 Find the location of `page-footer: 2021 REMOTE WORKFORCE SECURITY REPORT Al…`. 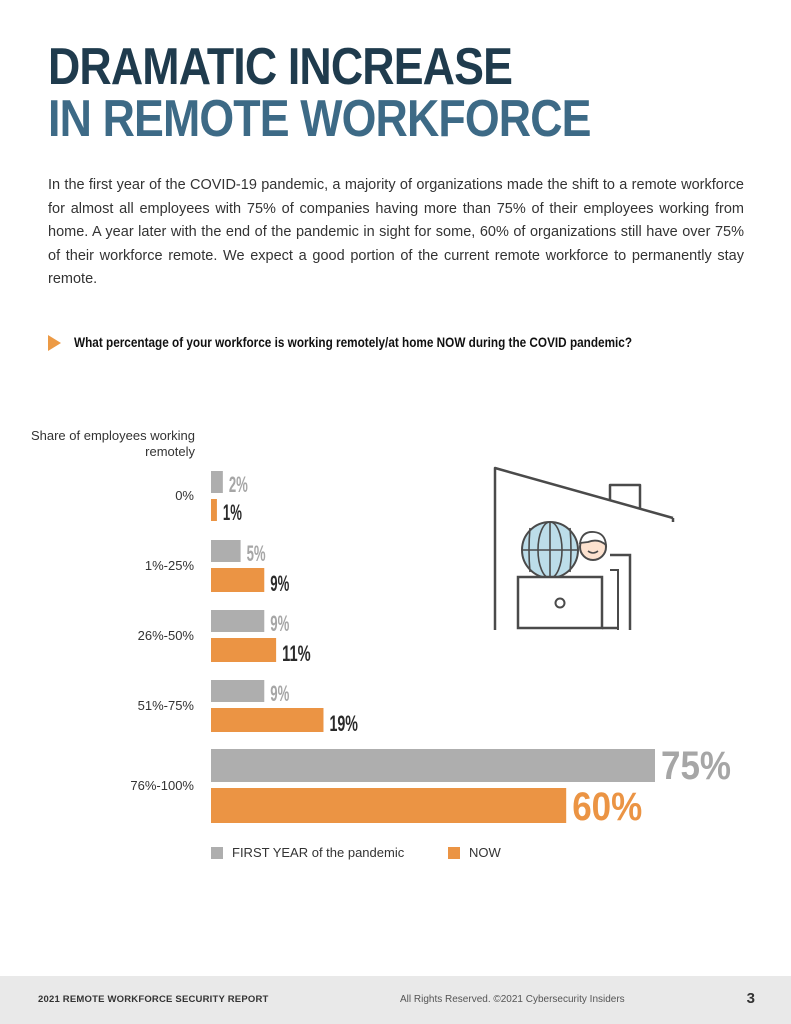

page-footer: 2021 REMOTE WORKFORCE SECURITY REPORT Al… is located at coordinates (395, 1000).